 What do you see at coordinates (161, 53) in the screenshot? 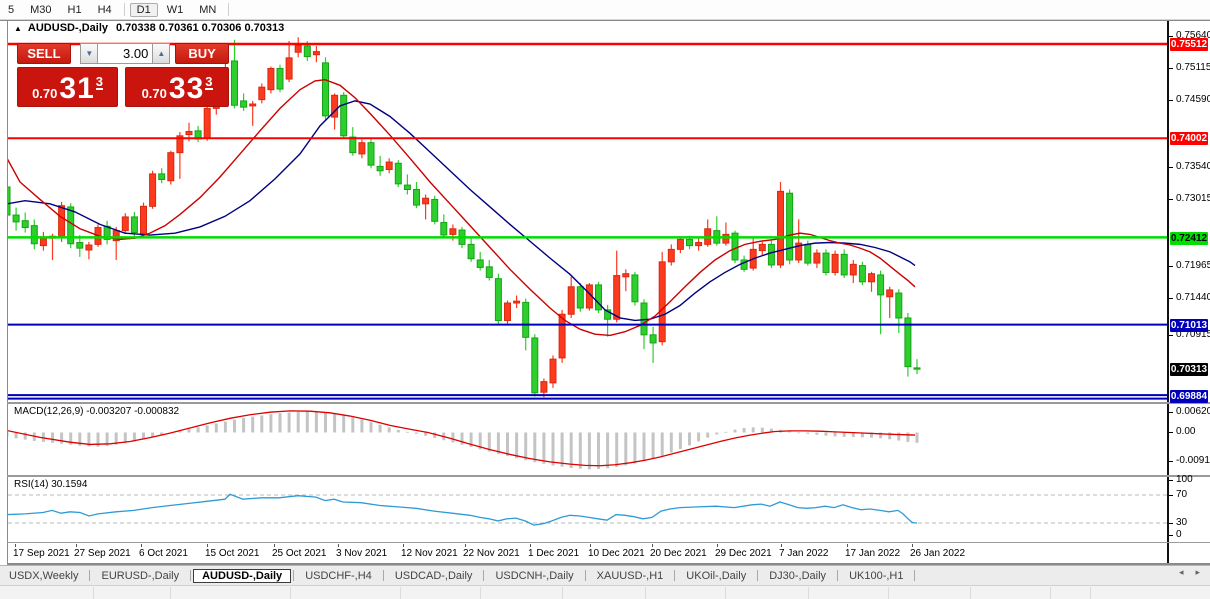
I see `volume-increase-button: ▲` at bounding box center [161, 53].